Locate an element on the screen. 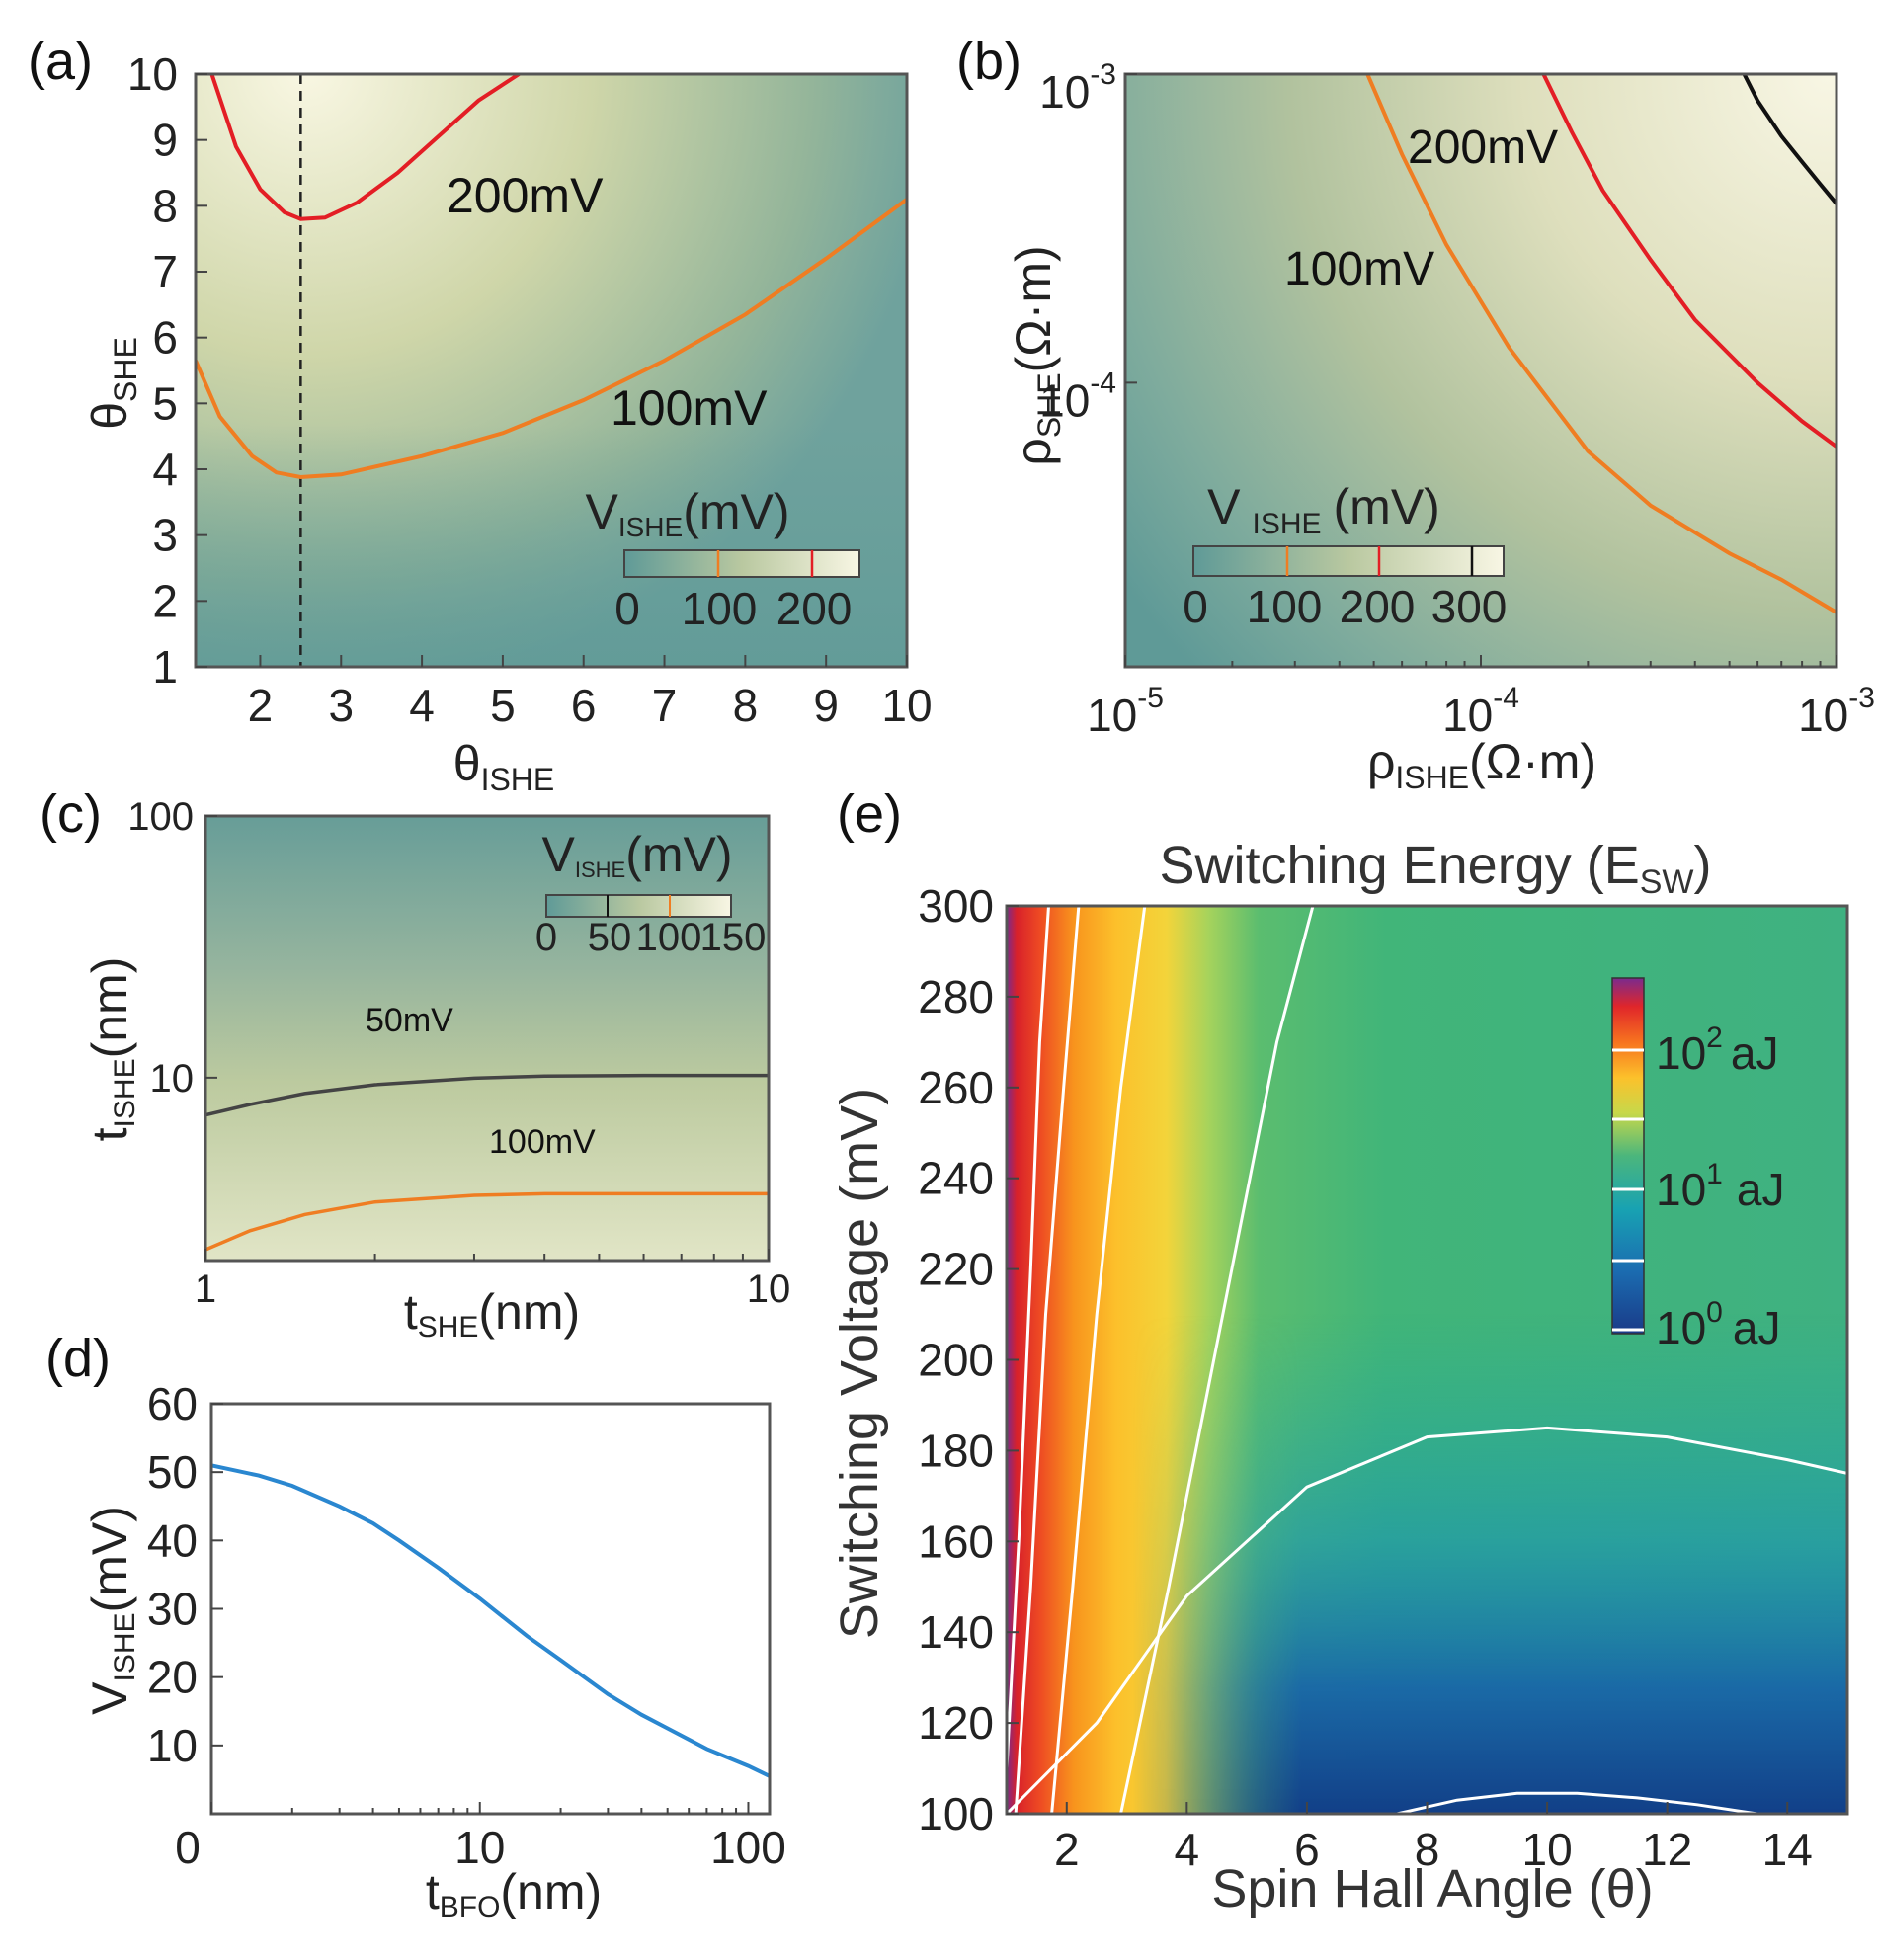 Image resolution: width=1878 pixels, height=1960 pixels. panel-c-contour-100mV is located at coordinates (487, 1221).